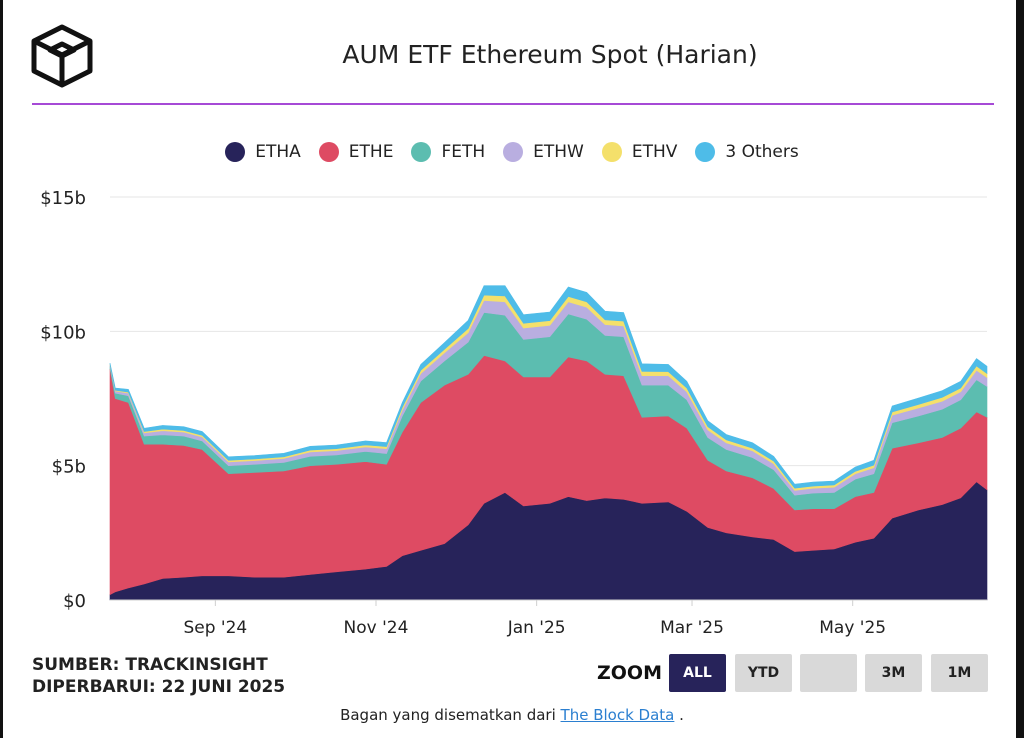 The image size is (1024, 738). I want to click on legend-label-ethv: ETHV, so click(654, 152).